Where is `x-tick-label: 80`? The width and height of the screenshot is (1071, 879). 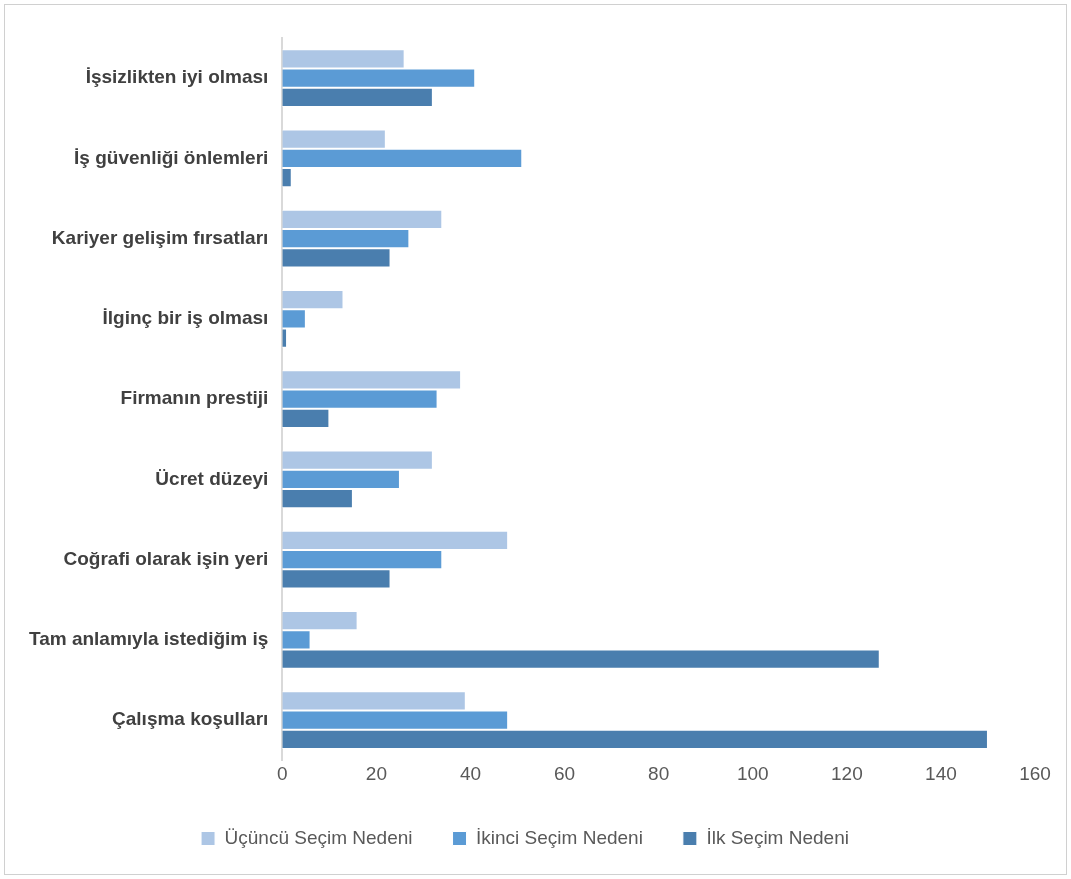
x-tick-label: 80 is located at coordinates (659, 773).